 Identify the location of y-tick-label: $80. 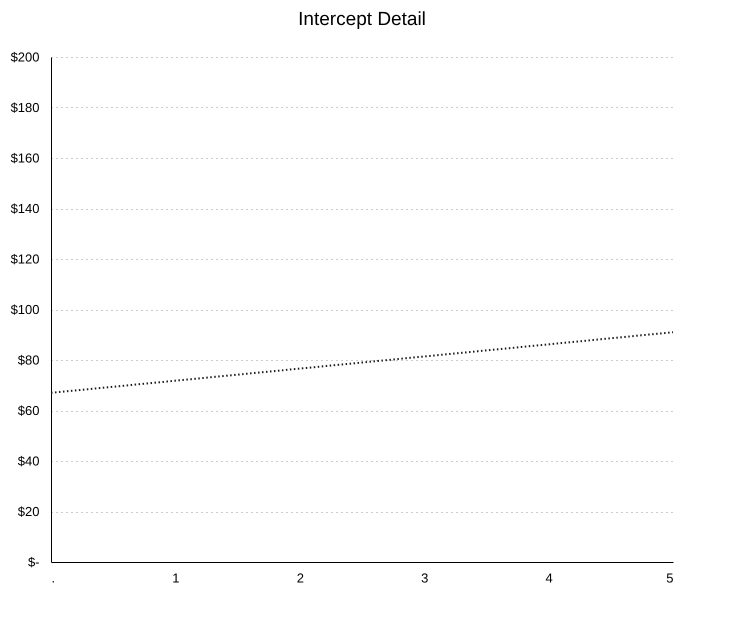
(29, 360).